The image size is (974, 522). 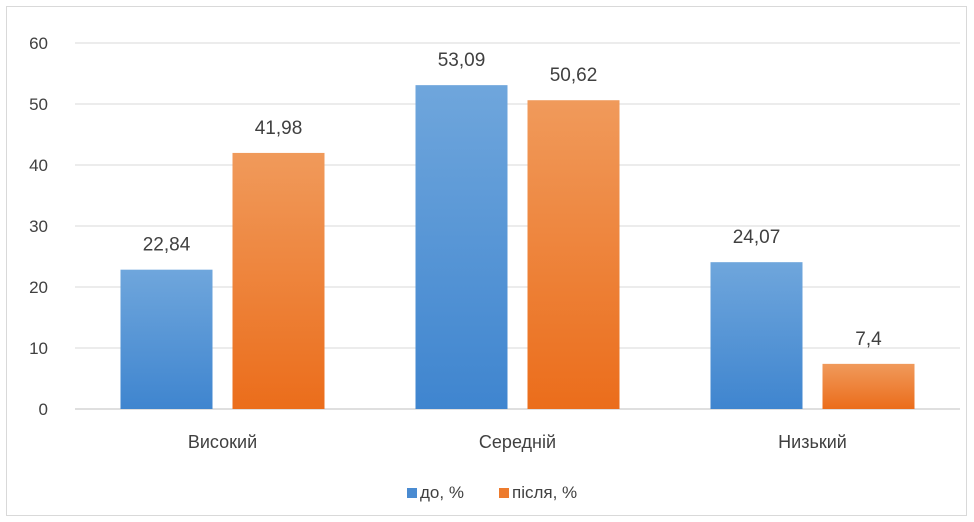 What do you see at coordinates (38, 348) in the screenshot?
I see `y-tick-label: 10` at bounding box center [38, 348].